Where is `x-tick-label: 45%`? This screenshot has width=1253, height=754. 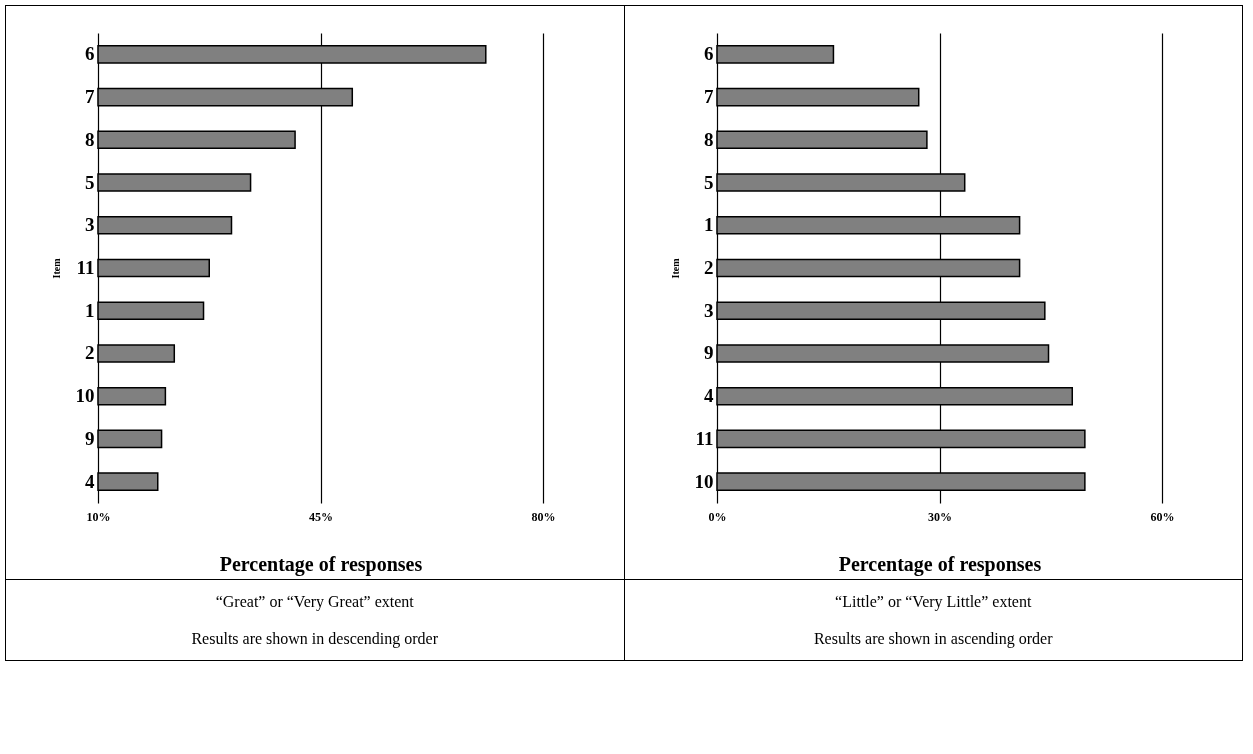 x-tick-label: 45% is located at coordinates (321, 516).